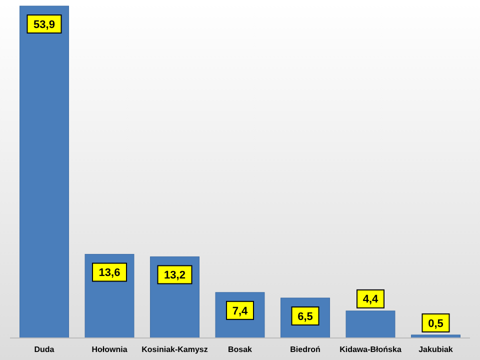  Describe the element at coordinates (110, 349) in the screenshot. I see `x-tick-label: Hołownia` at that location.